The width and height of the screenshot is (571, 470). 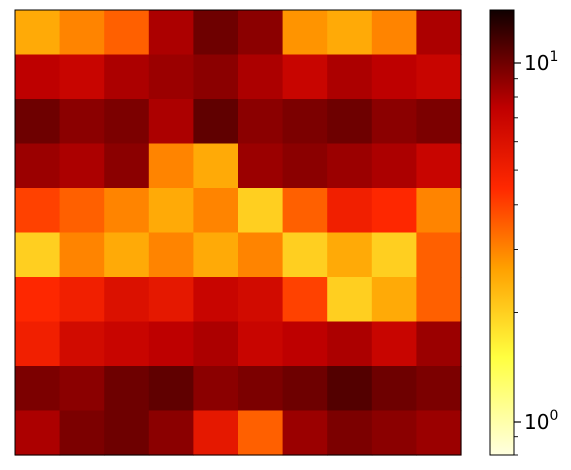 I want to click on heatmap-cell-r7-c4, so click(x=216, y=344).